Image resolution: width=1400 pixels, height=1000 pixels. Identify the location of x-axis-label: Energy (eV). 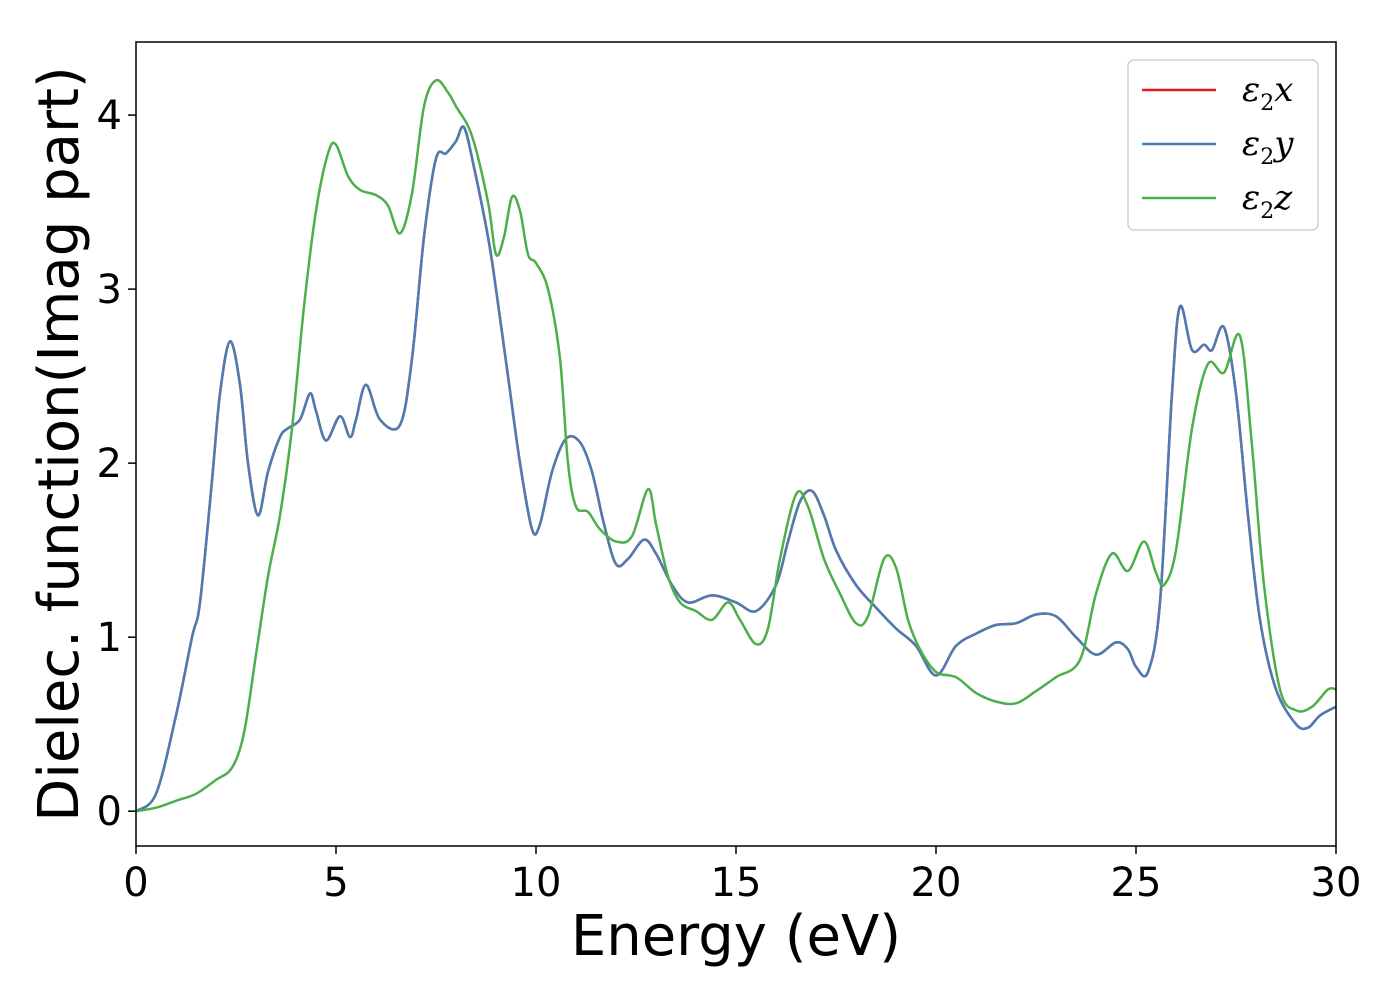
(736, 936).